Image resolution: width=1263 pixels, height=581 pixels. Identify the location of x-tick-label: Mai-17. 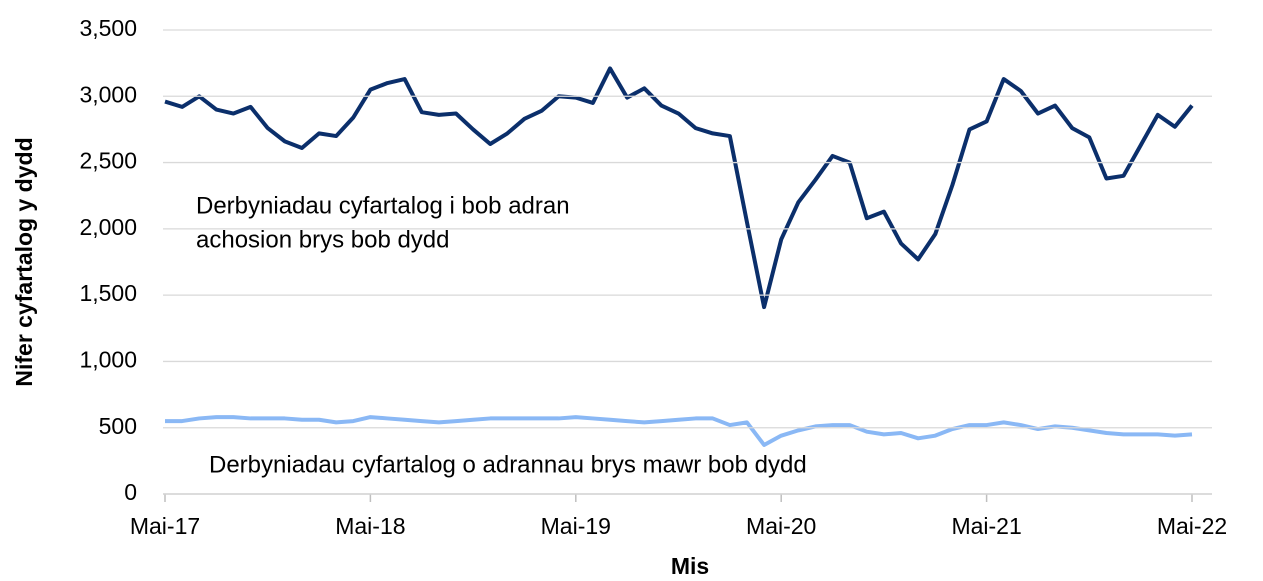
(165, 526).